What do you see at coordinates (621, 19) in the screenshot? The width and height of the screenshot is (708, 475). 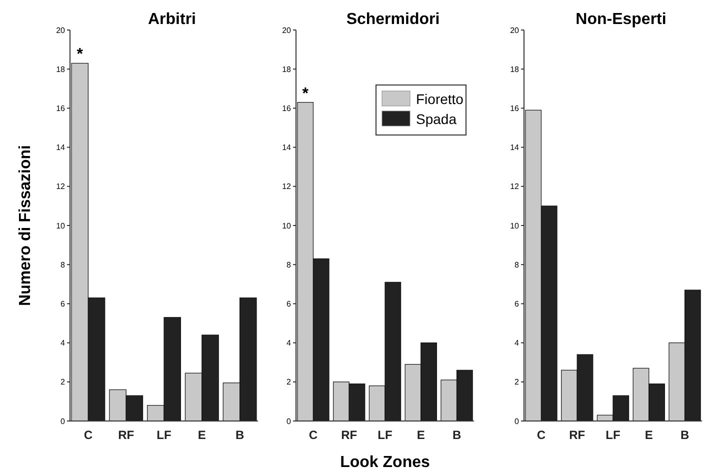 I see `chart-title: Non-Esperti` at bounding box center [621, 19].